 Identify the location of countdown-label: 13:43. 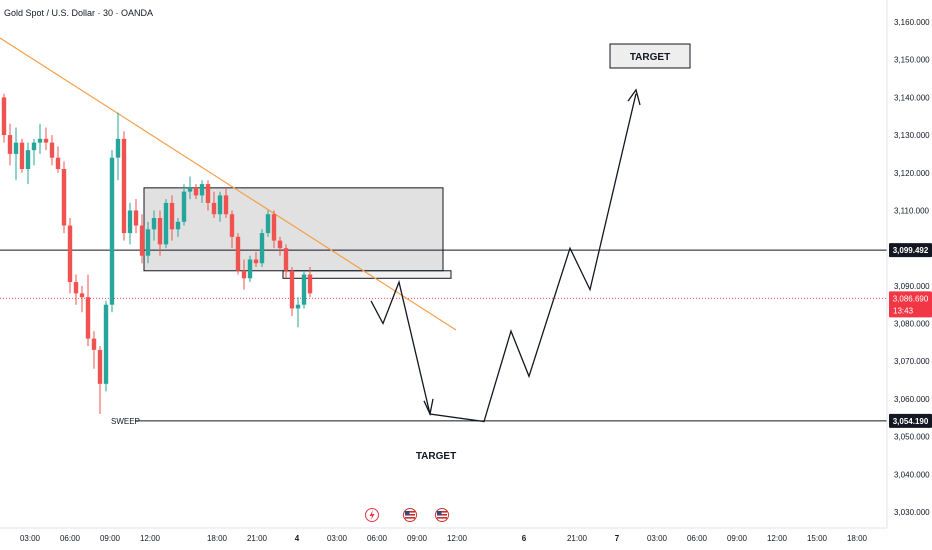
(903, 310).